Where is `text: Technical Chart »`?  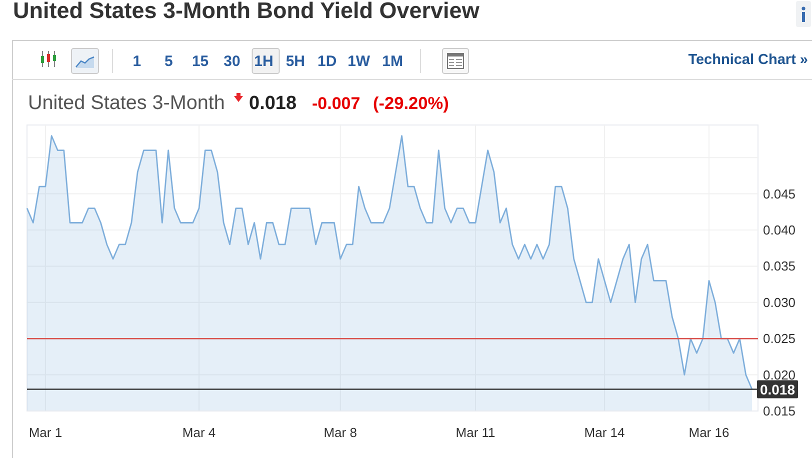
text: Technical Chart » is located at coordinates (748, 60).